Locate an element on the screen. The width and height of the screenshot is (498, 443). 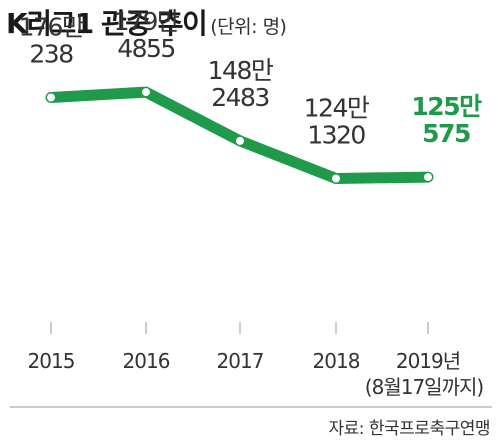
chart-header: K리그1 관중 추이 (단위: 명) is located at coordinates (146, 22).